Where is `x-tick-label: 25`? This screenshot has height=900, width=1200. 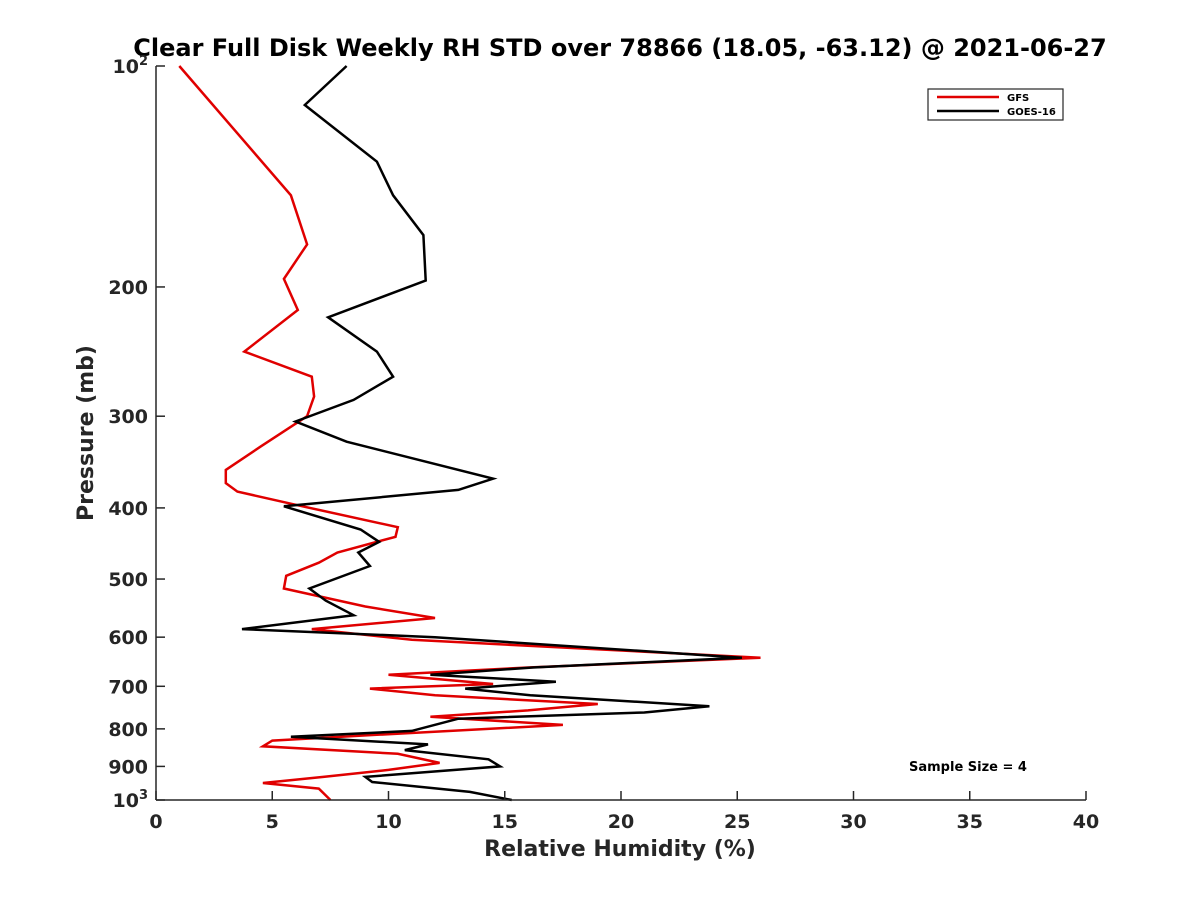 x-tick-label: 25 is located at coordinates (737, 822).